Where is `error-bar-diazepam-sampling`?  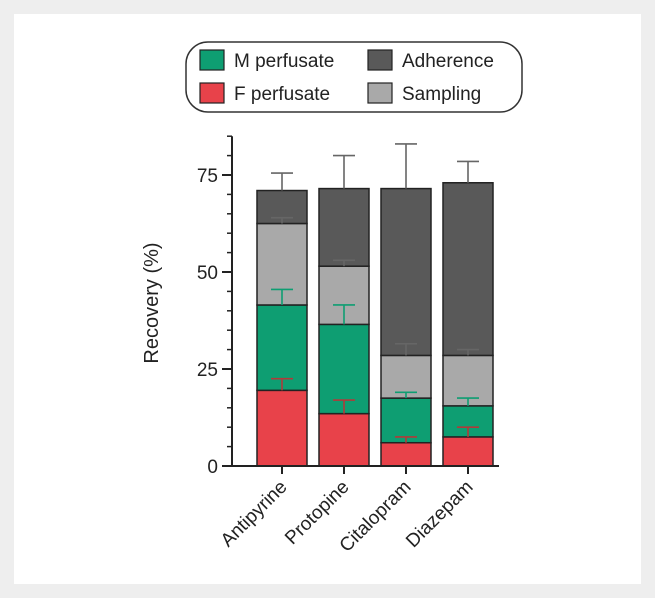 error-bar-diazepam-sampling is located at coordinates (468, 352).